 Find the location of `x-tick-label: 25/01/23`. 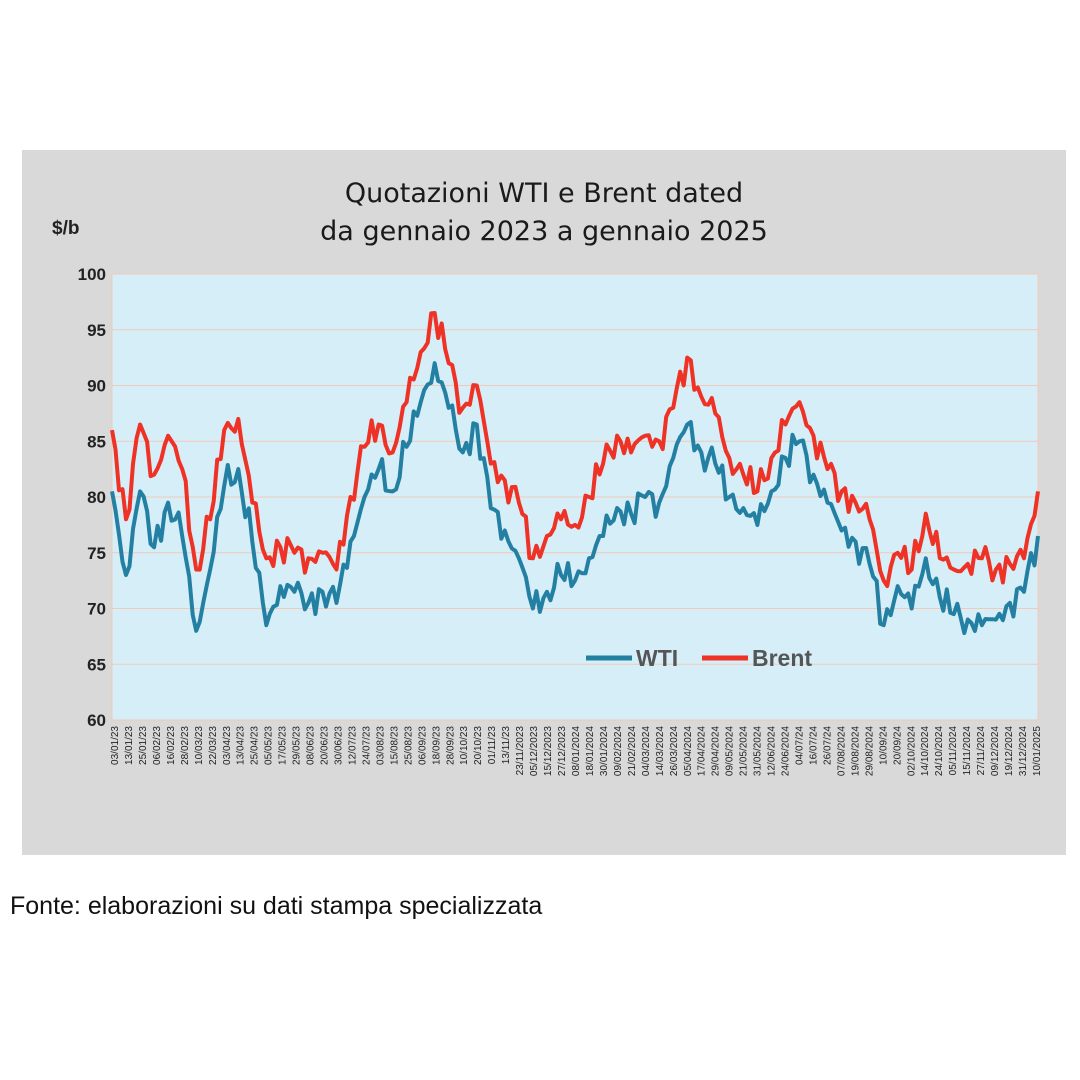

x-tick-label: 25/01/23 is located at coordinates (143, 745).